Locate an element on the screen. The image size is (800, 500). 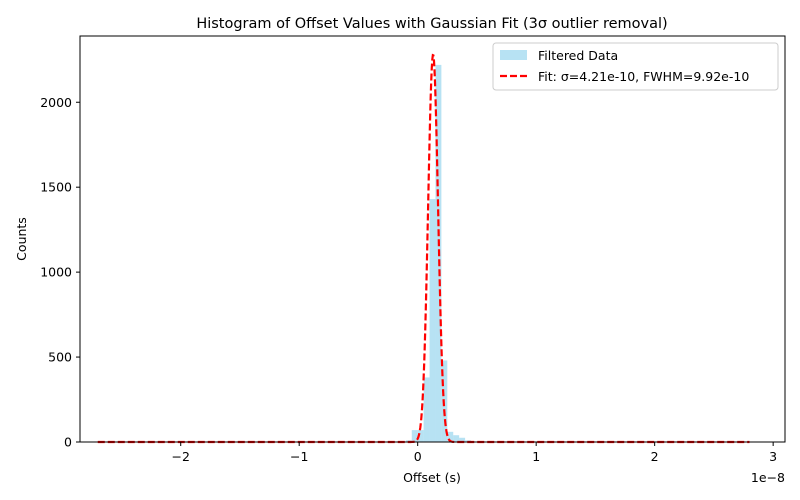
x-axis-label: Offset (s) is located at coordinates (432, 477).